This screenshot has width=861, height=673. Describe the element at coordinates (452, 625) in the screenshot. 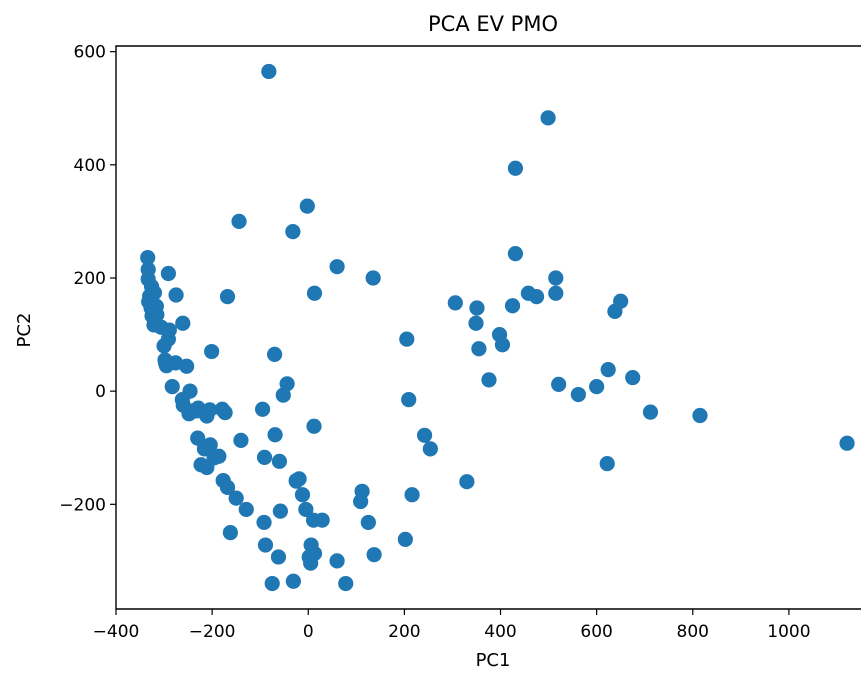

I see `x-axis-ticks: −400 −200 0 200 400 600 800 1000` at that location.